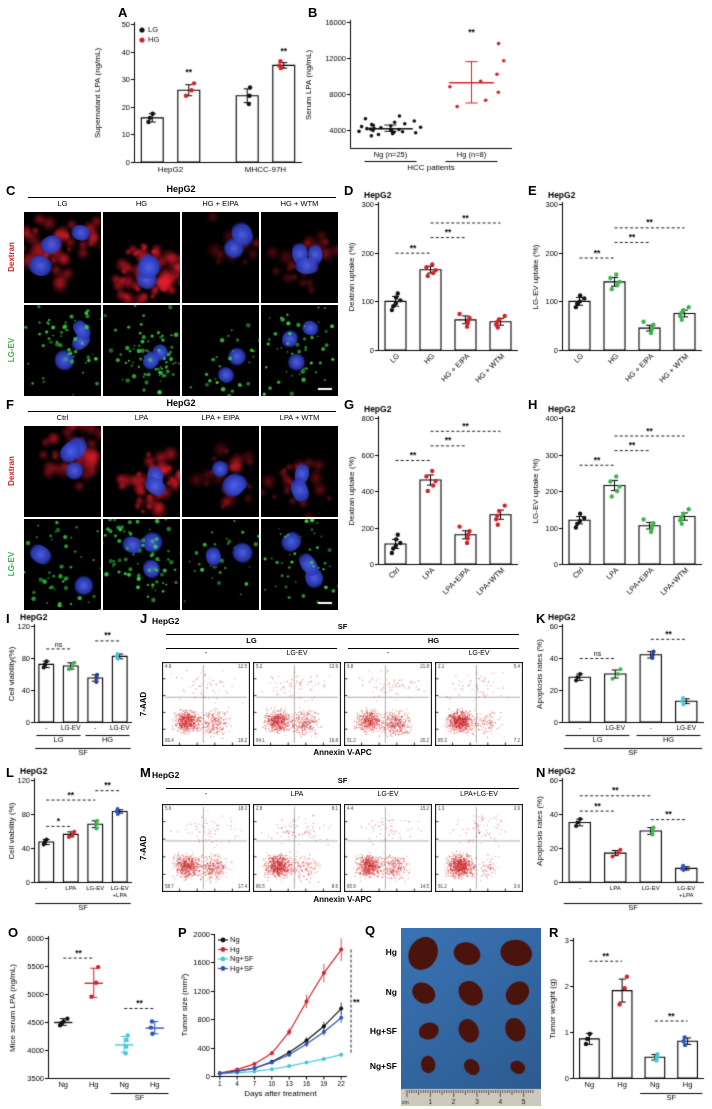  What do you see at coordinates (144, 618) in the screenshot?
I see `panel-j-letter: J` at bounding box center [144, 618].